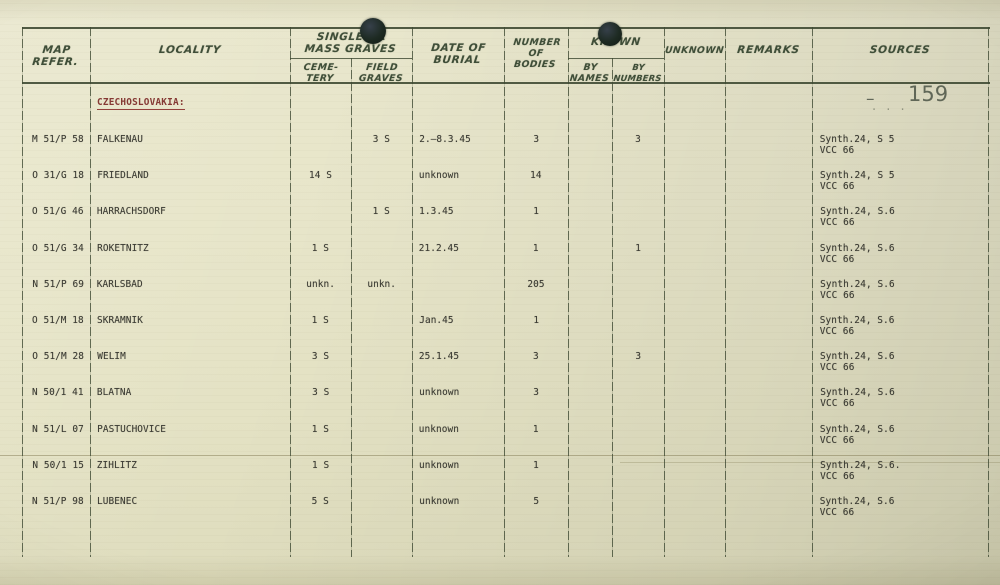 The height and width of the screenshot is (585, 1000). What do you see at coordinates (321, 73) in the screenshot?
I see `header-cemetery: CEME- TERY` at bounding box center [321, 73].